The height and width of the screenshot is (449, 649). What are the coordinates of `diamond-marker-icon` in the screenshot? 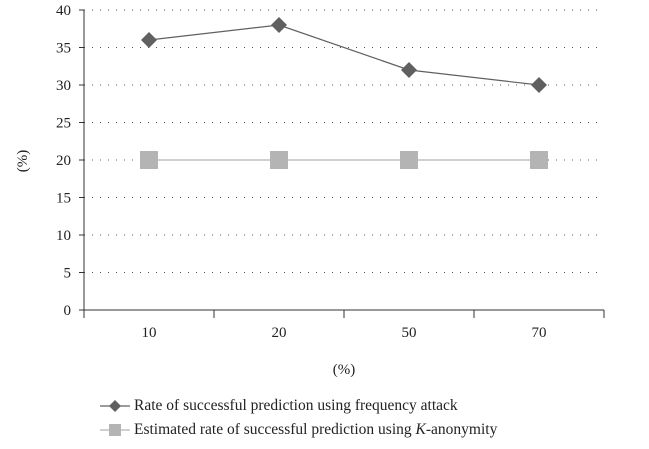 It's located at (115, 406).